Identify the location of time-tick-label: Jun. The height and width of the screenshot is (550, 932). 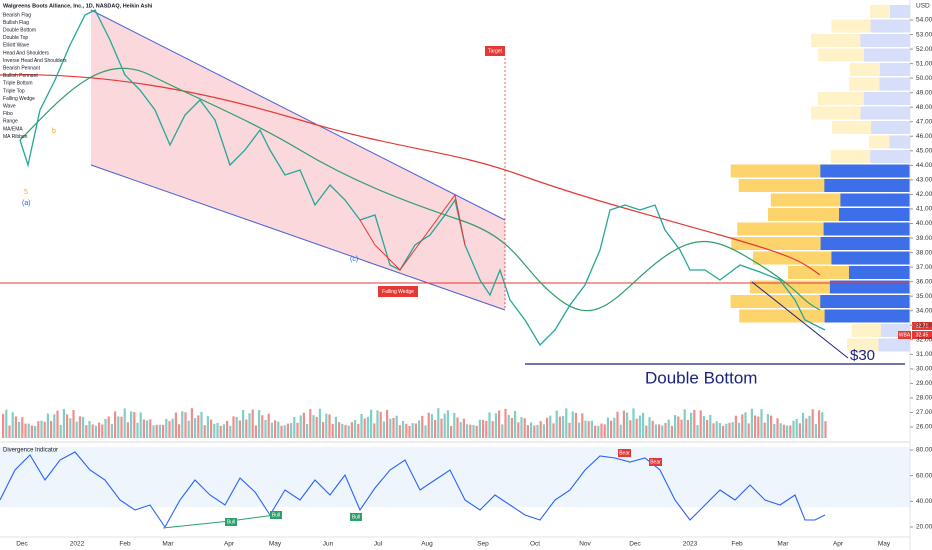
(328, 544).